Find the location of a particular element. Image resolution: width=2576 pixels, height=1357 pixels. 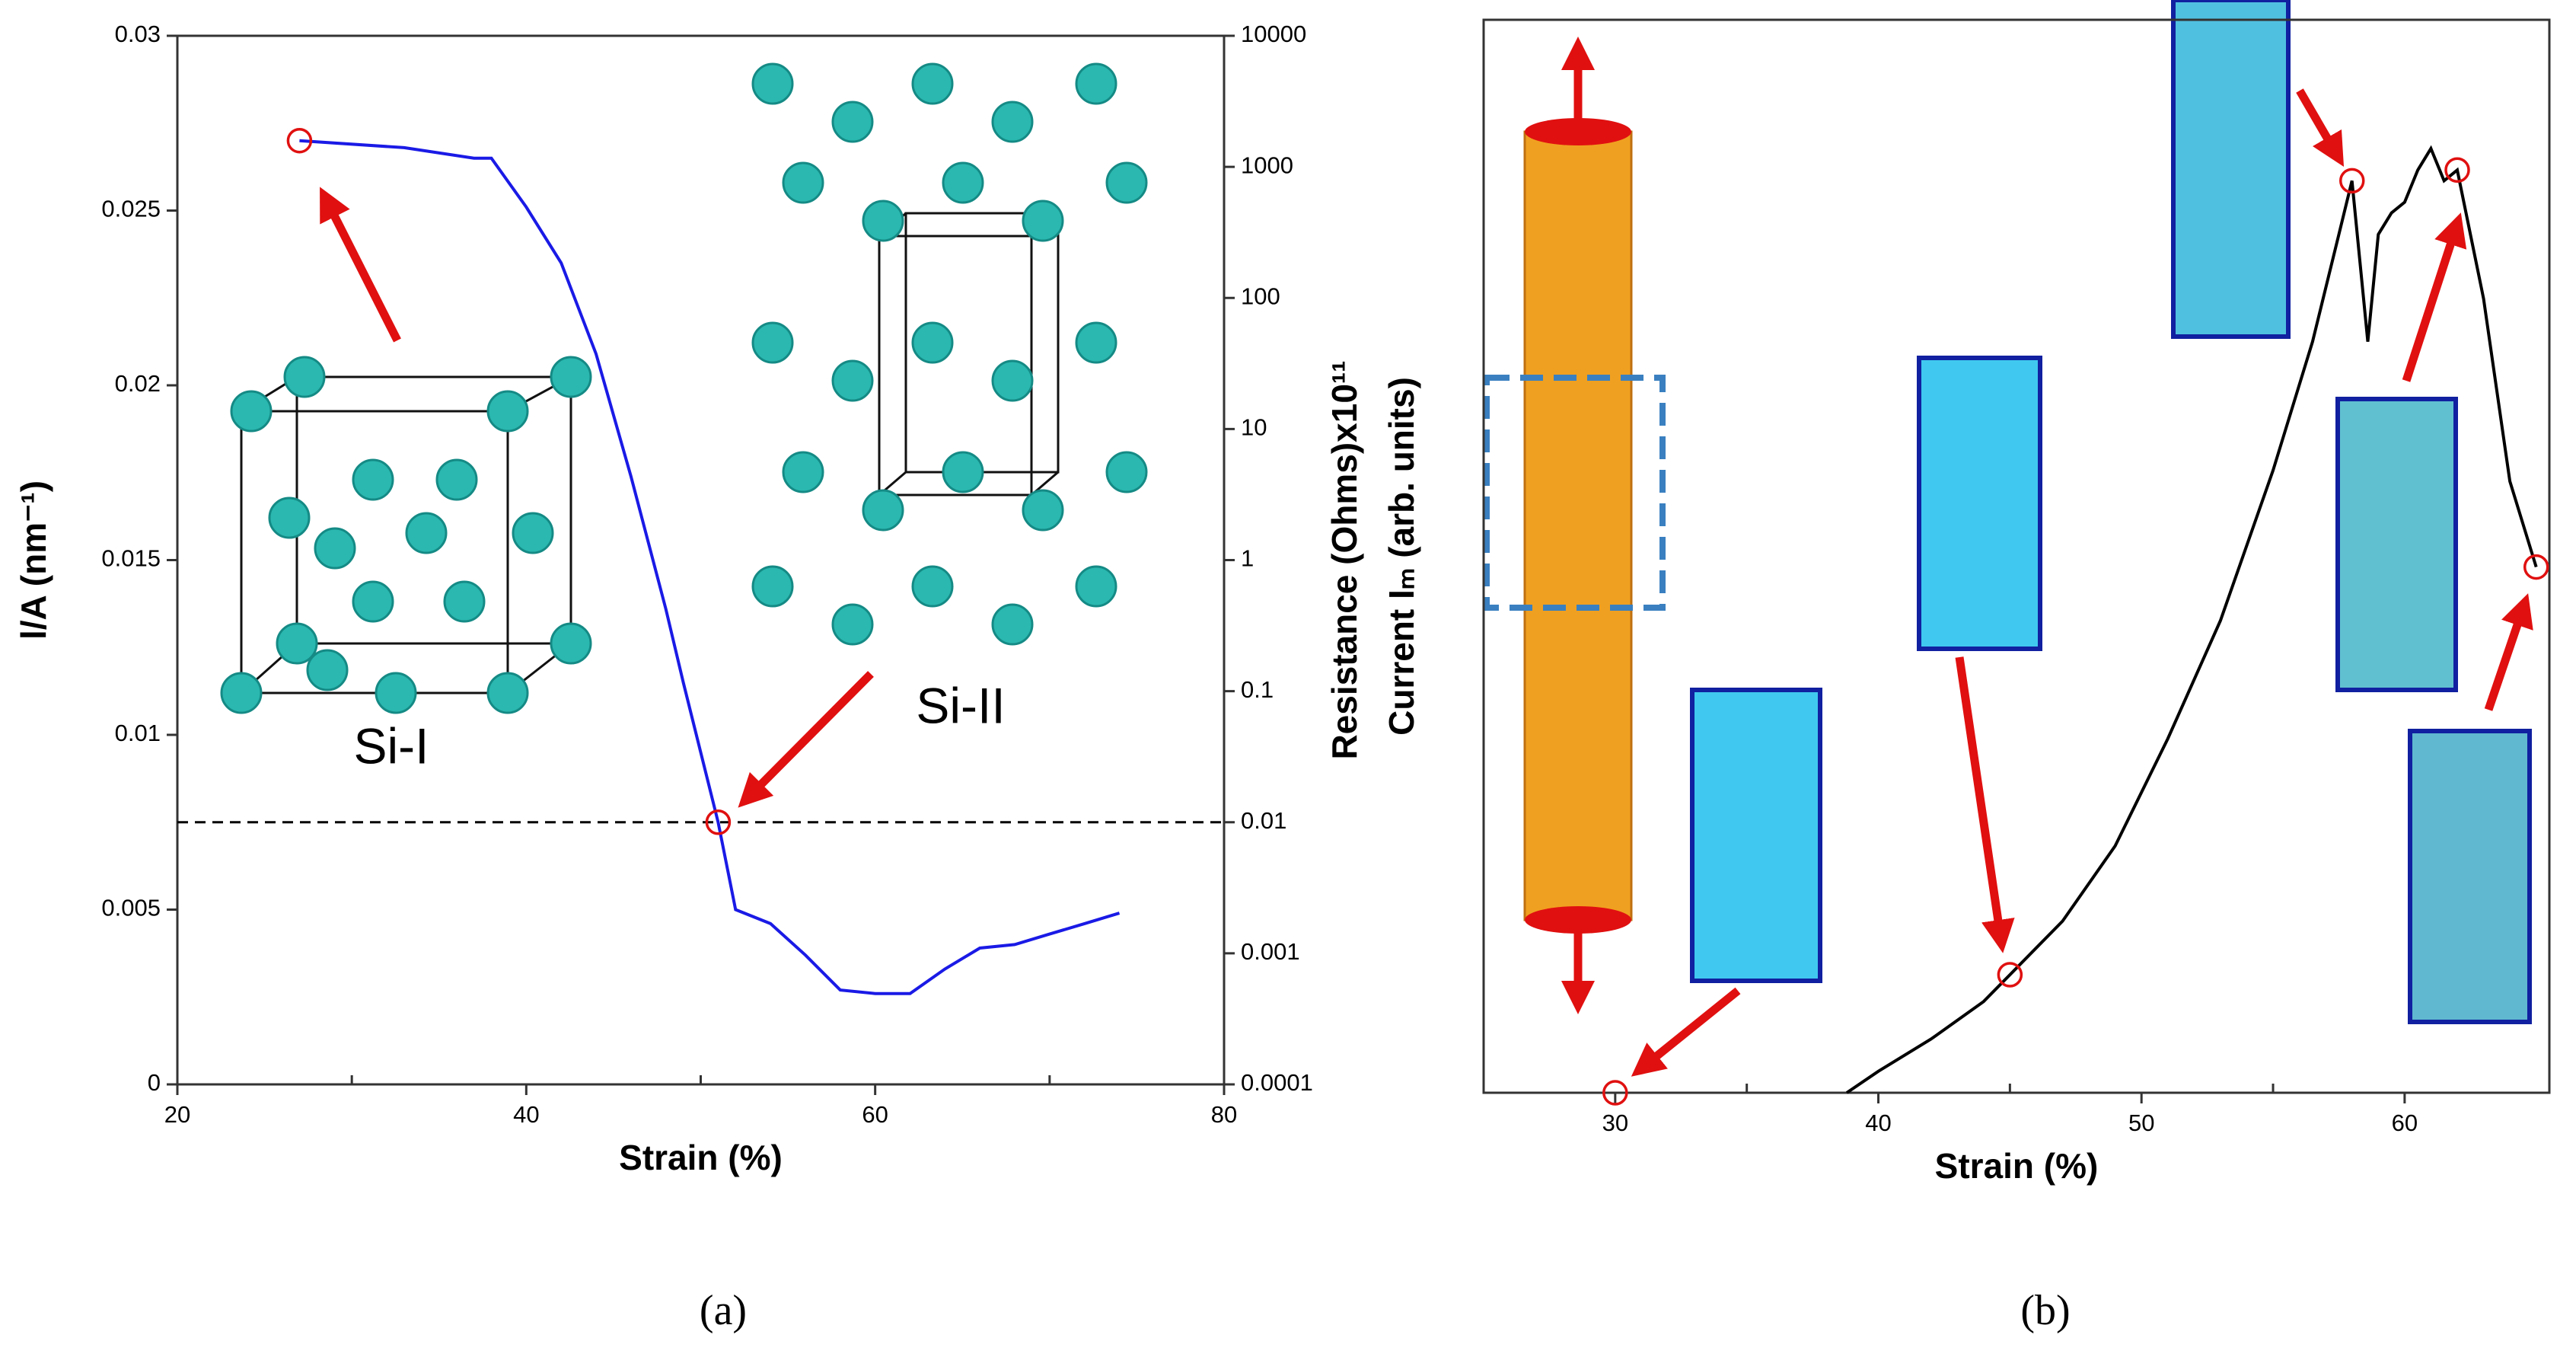

caption: (b) is located at coordinates (2045, 1310).